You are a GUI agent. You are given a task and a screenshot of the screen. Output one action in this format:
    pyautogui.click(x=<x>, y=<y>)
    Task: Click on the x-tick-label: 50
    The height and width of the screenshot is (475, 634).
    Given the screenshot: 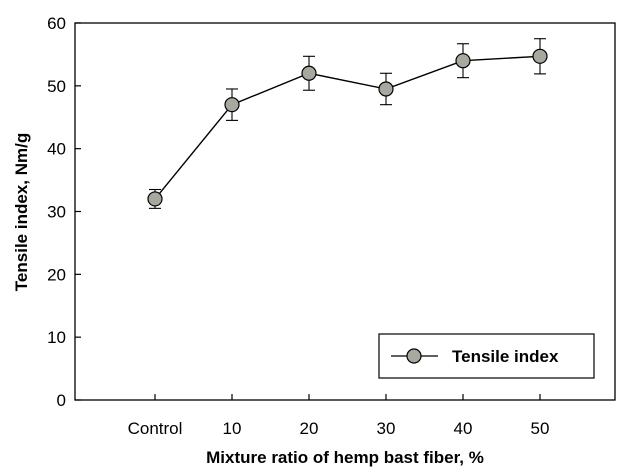 What is the action you would take?
    pyautogui.click(x=540, y=428)
    